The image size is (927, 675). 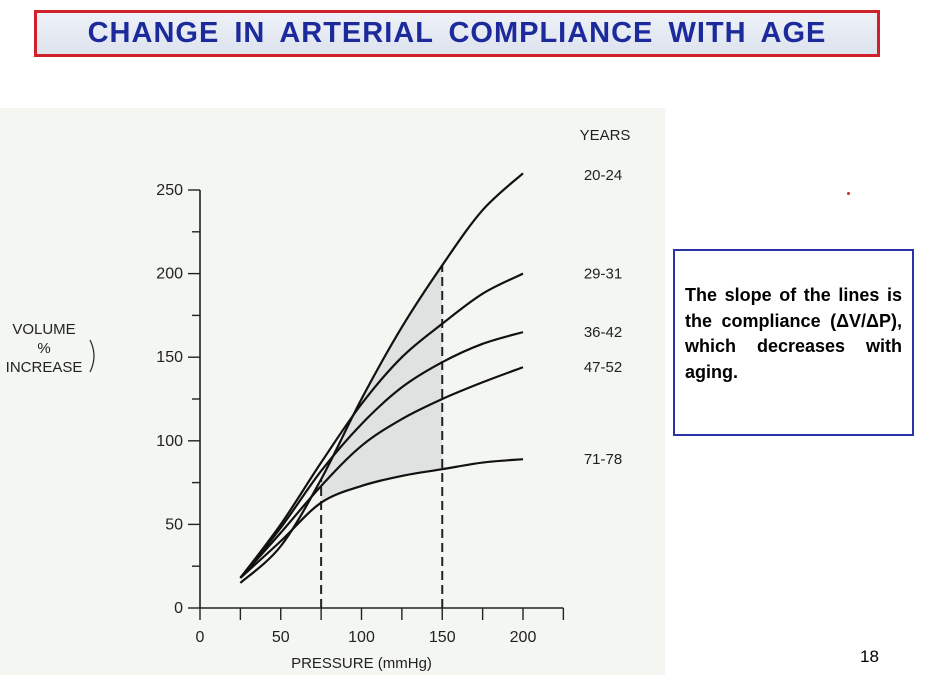 What do you see at coordinates (44, 367) in the screenshot?
I see `y-axis-label-line3: INCREASE` at bounding box center [44, 367].